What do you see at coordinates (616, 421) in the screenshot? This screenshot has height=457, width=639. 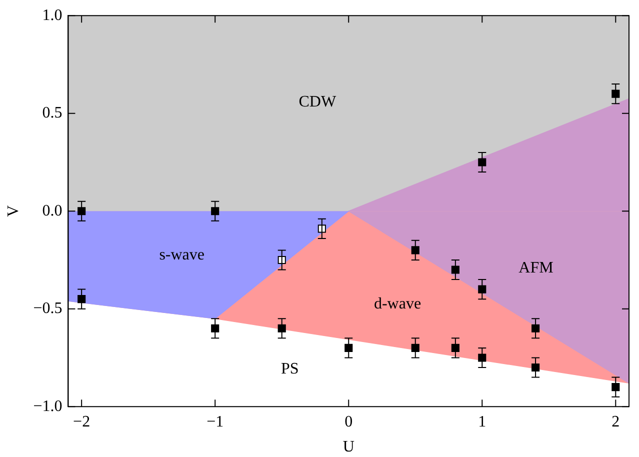 I see `x-tick-label: 2` at bounding box center [616, 421].